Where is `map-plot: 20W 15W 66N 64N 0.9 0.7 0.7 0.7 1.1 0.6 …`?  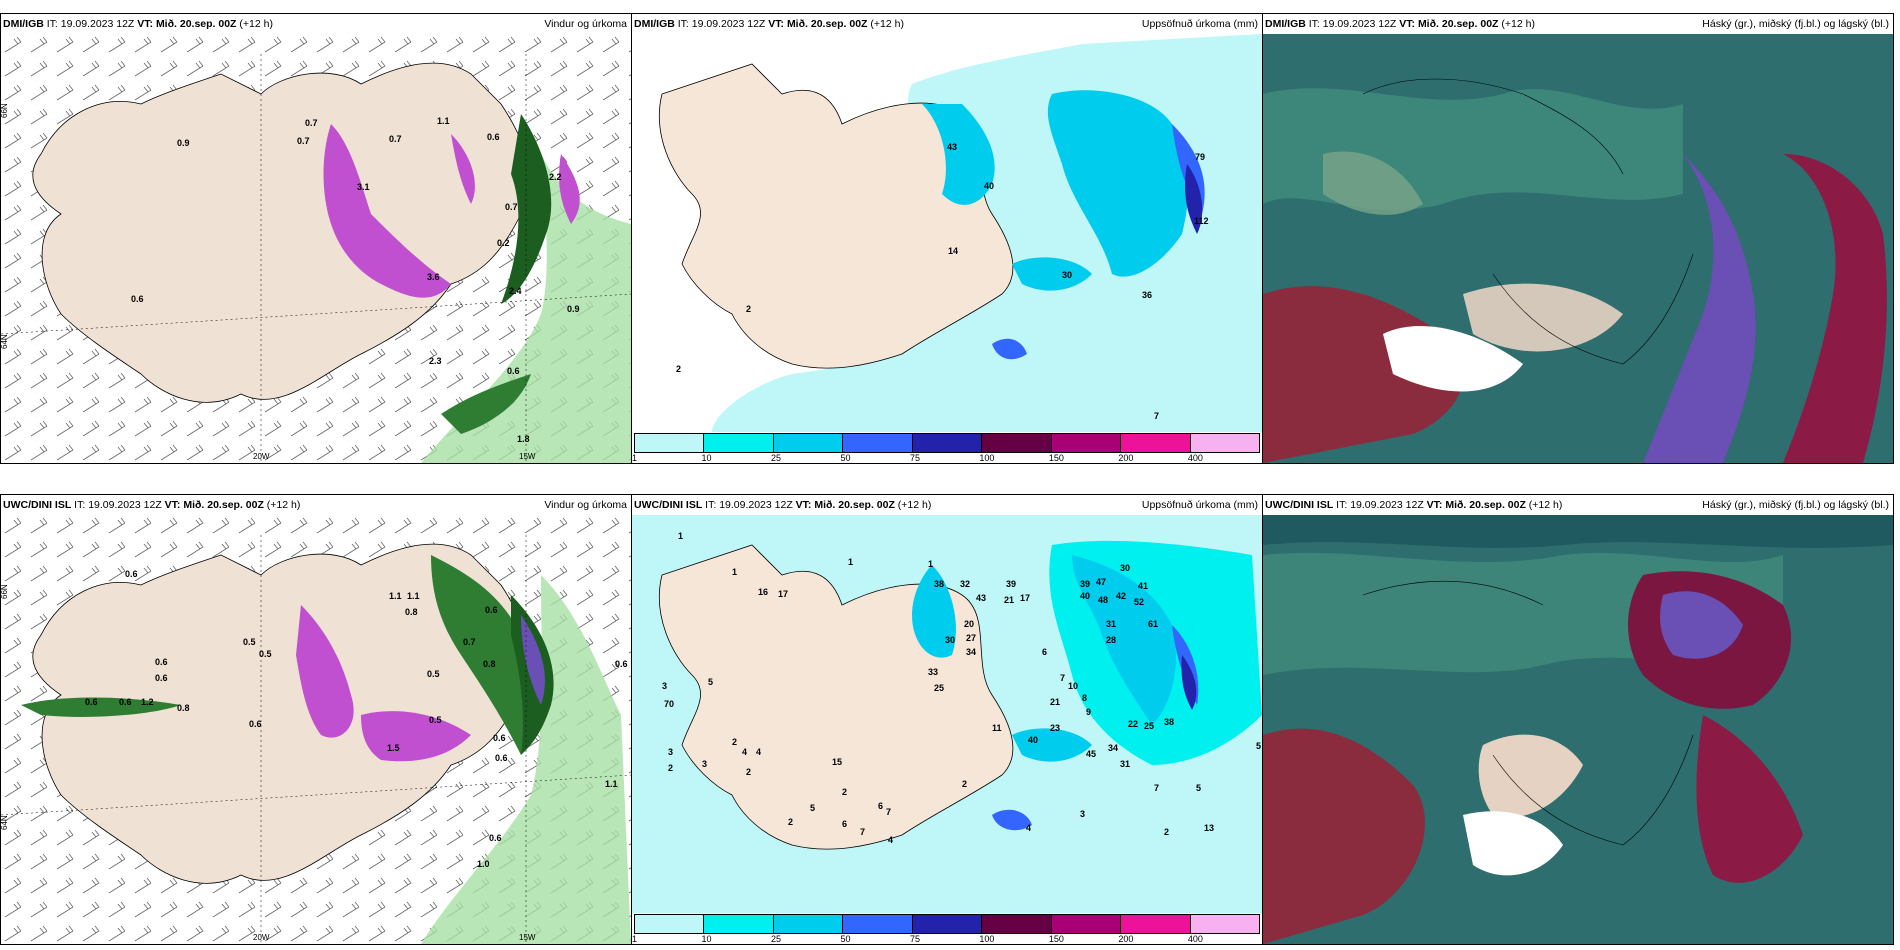
map-plot: 20W 15W 66N 64N 0.9 0.7 0.7 0.7 1.1 0.6 … is located at coordinates (316, 248).